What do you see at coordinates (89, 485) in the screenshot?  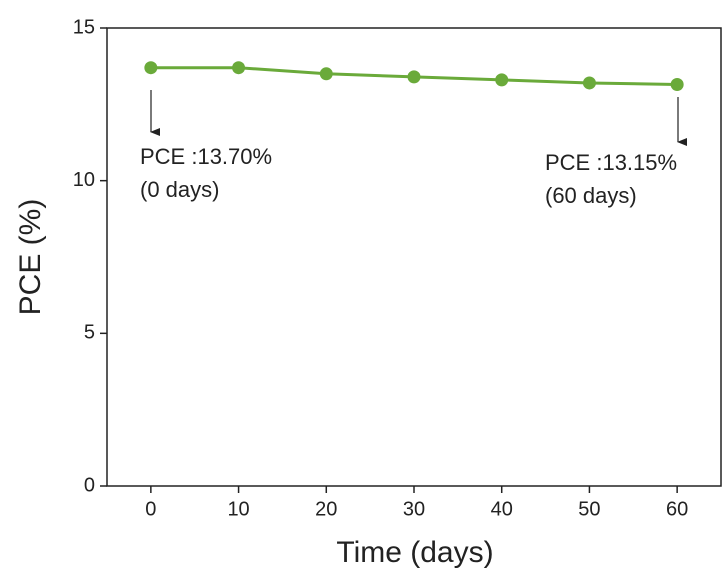 I see `y-tick-label: 0` at bounding box center [89, 485].